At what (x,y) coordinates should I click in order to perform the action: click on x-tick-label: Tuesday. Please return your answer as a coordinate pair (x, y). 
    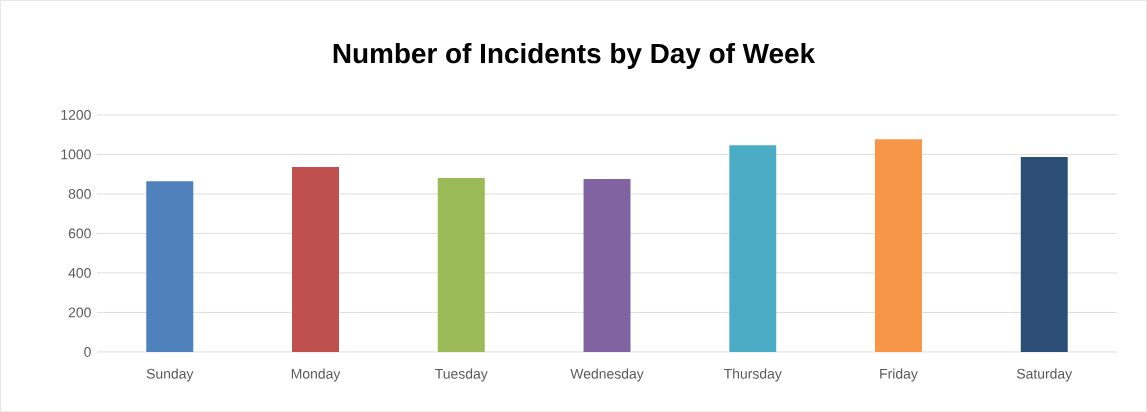
    Looking at the image, I should click on (461, 375).